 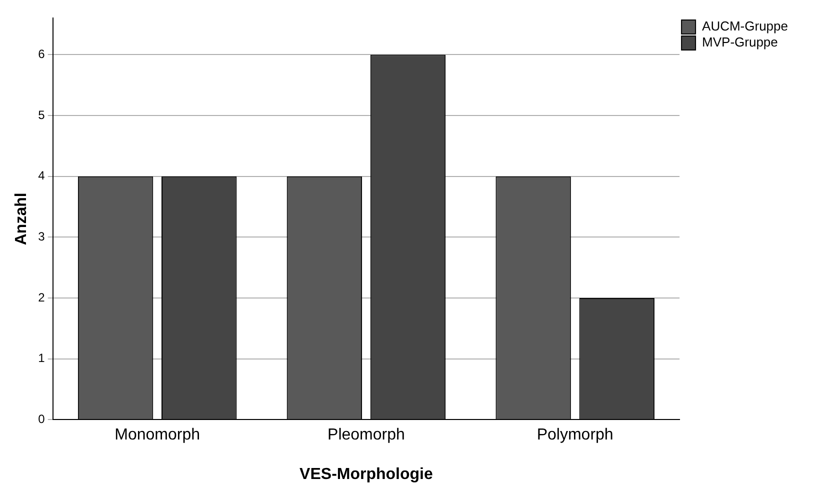 I want to click on y-tick-label: 6, so click(x=42, y=54).